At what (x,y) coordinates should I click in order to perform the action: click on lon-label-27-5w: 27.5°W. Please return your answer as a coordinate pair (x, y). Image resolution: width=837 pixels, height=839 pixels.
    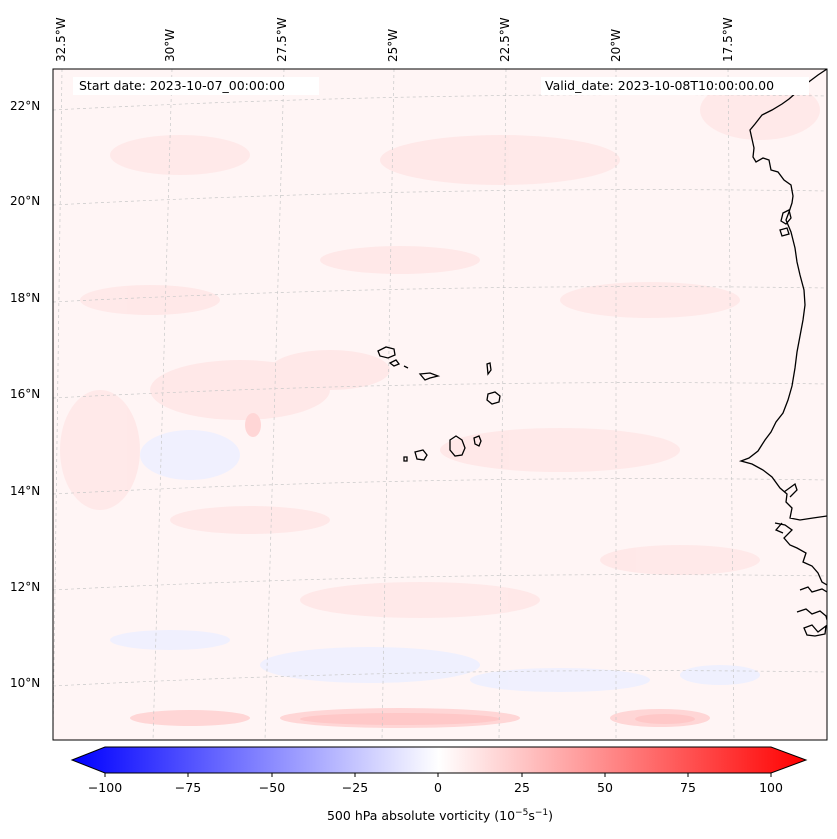
    Looking at the image, I should click on (282, 39).